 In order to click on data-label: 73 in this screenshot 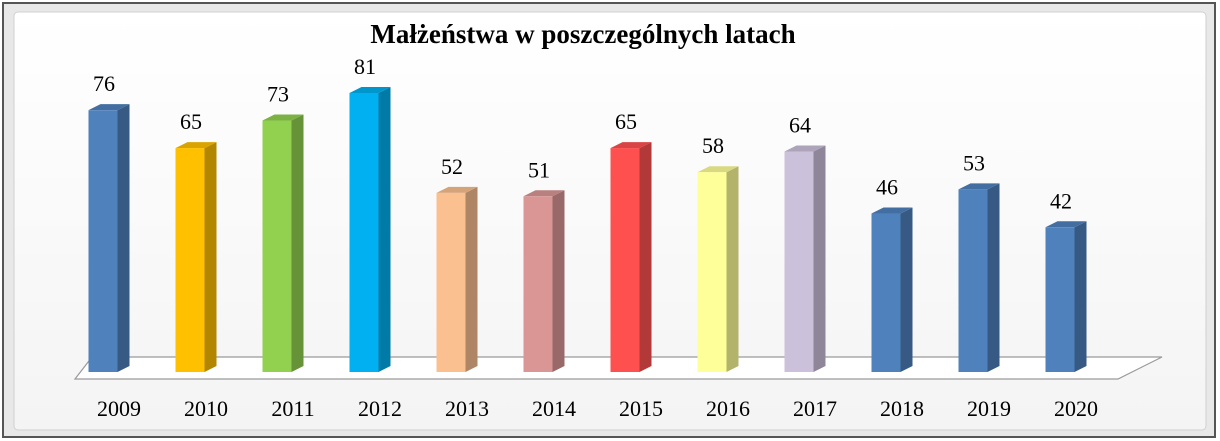, I will do `click(278, 94)`.